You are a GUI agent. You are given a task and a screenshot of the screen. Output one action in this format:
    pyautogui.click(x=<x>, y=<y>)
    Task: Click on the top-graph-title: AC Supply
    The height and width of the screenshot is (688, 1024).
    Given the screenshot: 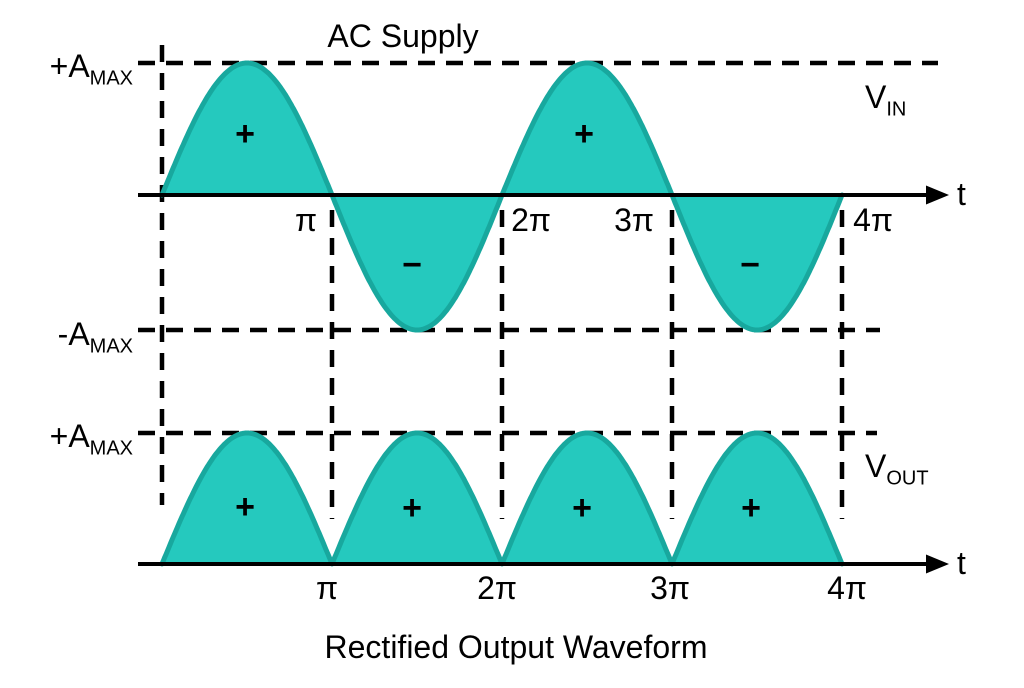 What is the action you would take?
    pyautogui.click(x=403, y=36)
    